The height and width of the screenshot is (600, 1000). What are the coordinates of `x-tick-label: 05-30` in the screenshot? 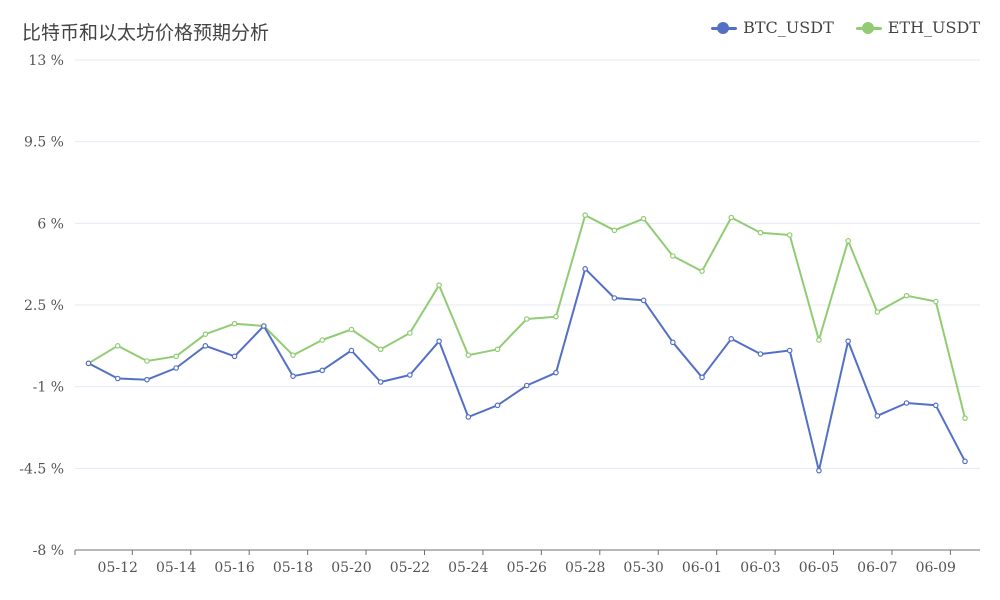 It's located at (643, 568).